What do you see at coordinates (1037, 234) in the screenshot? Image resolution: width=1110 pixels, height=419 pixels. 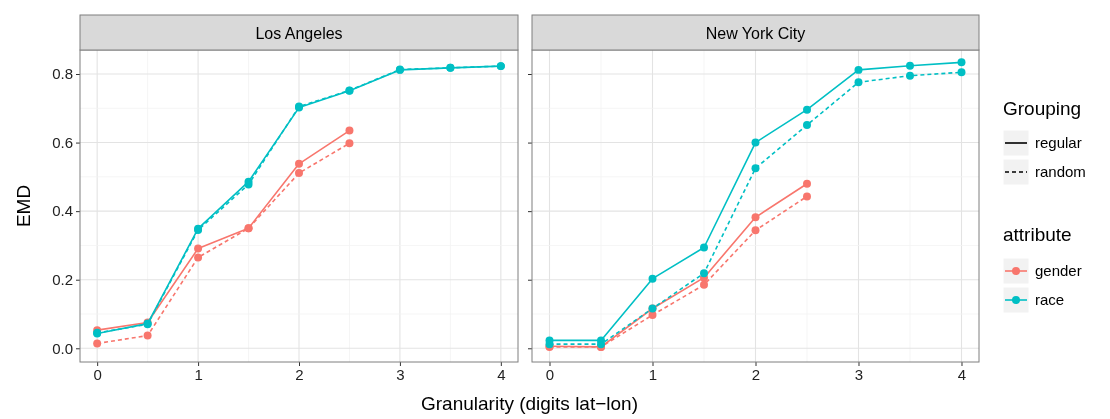 I see `legend-title: attribute` at bounding box center [1037, 234].